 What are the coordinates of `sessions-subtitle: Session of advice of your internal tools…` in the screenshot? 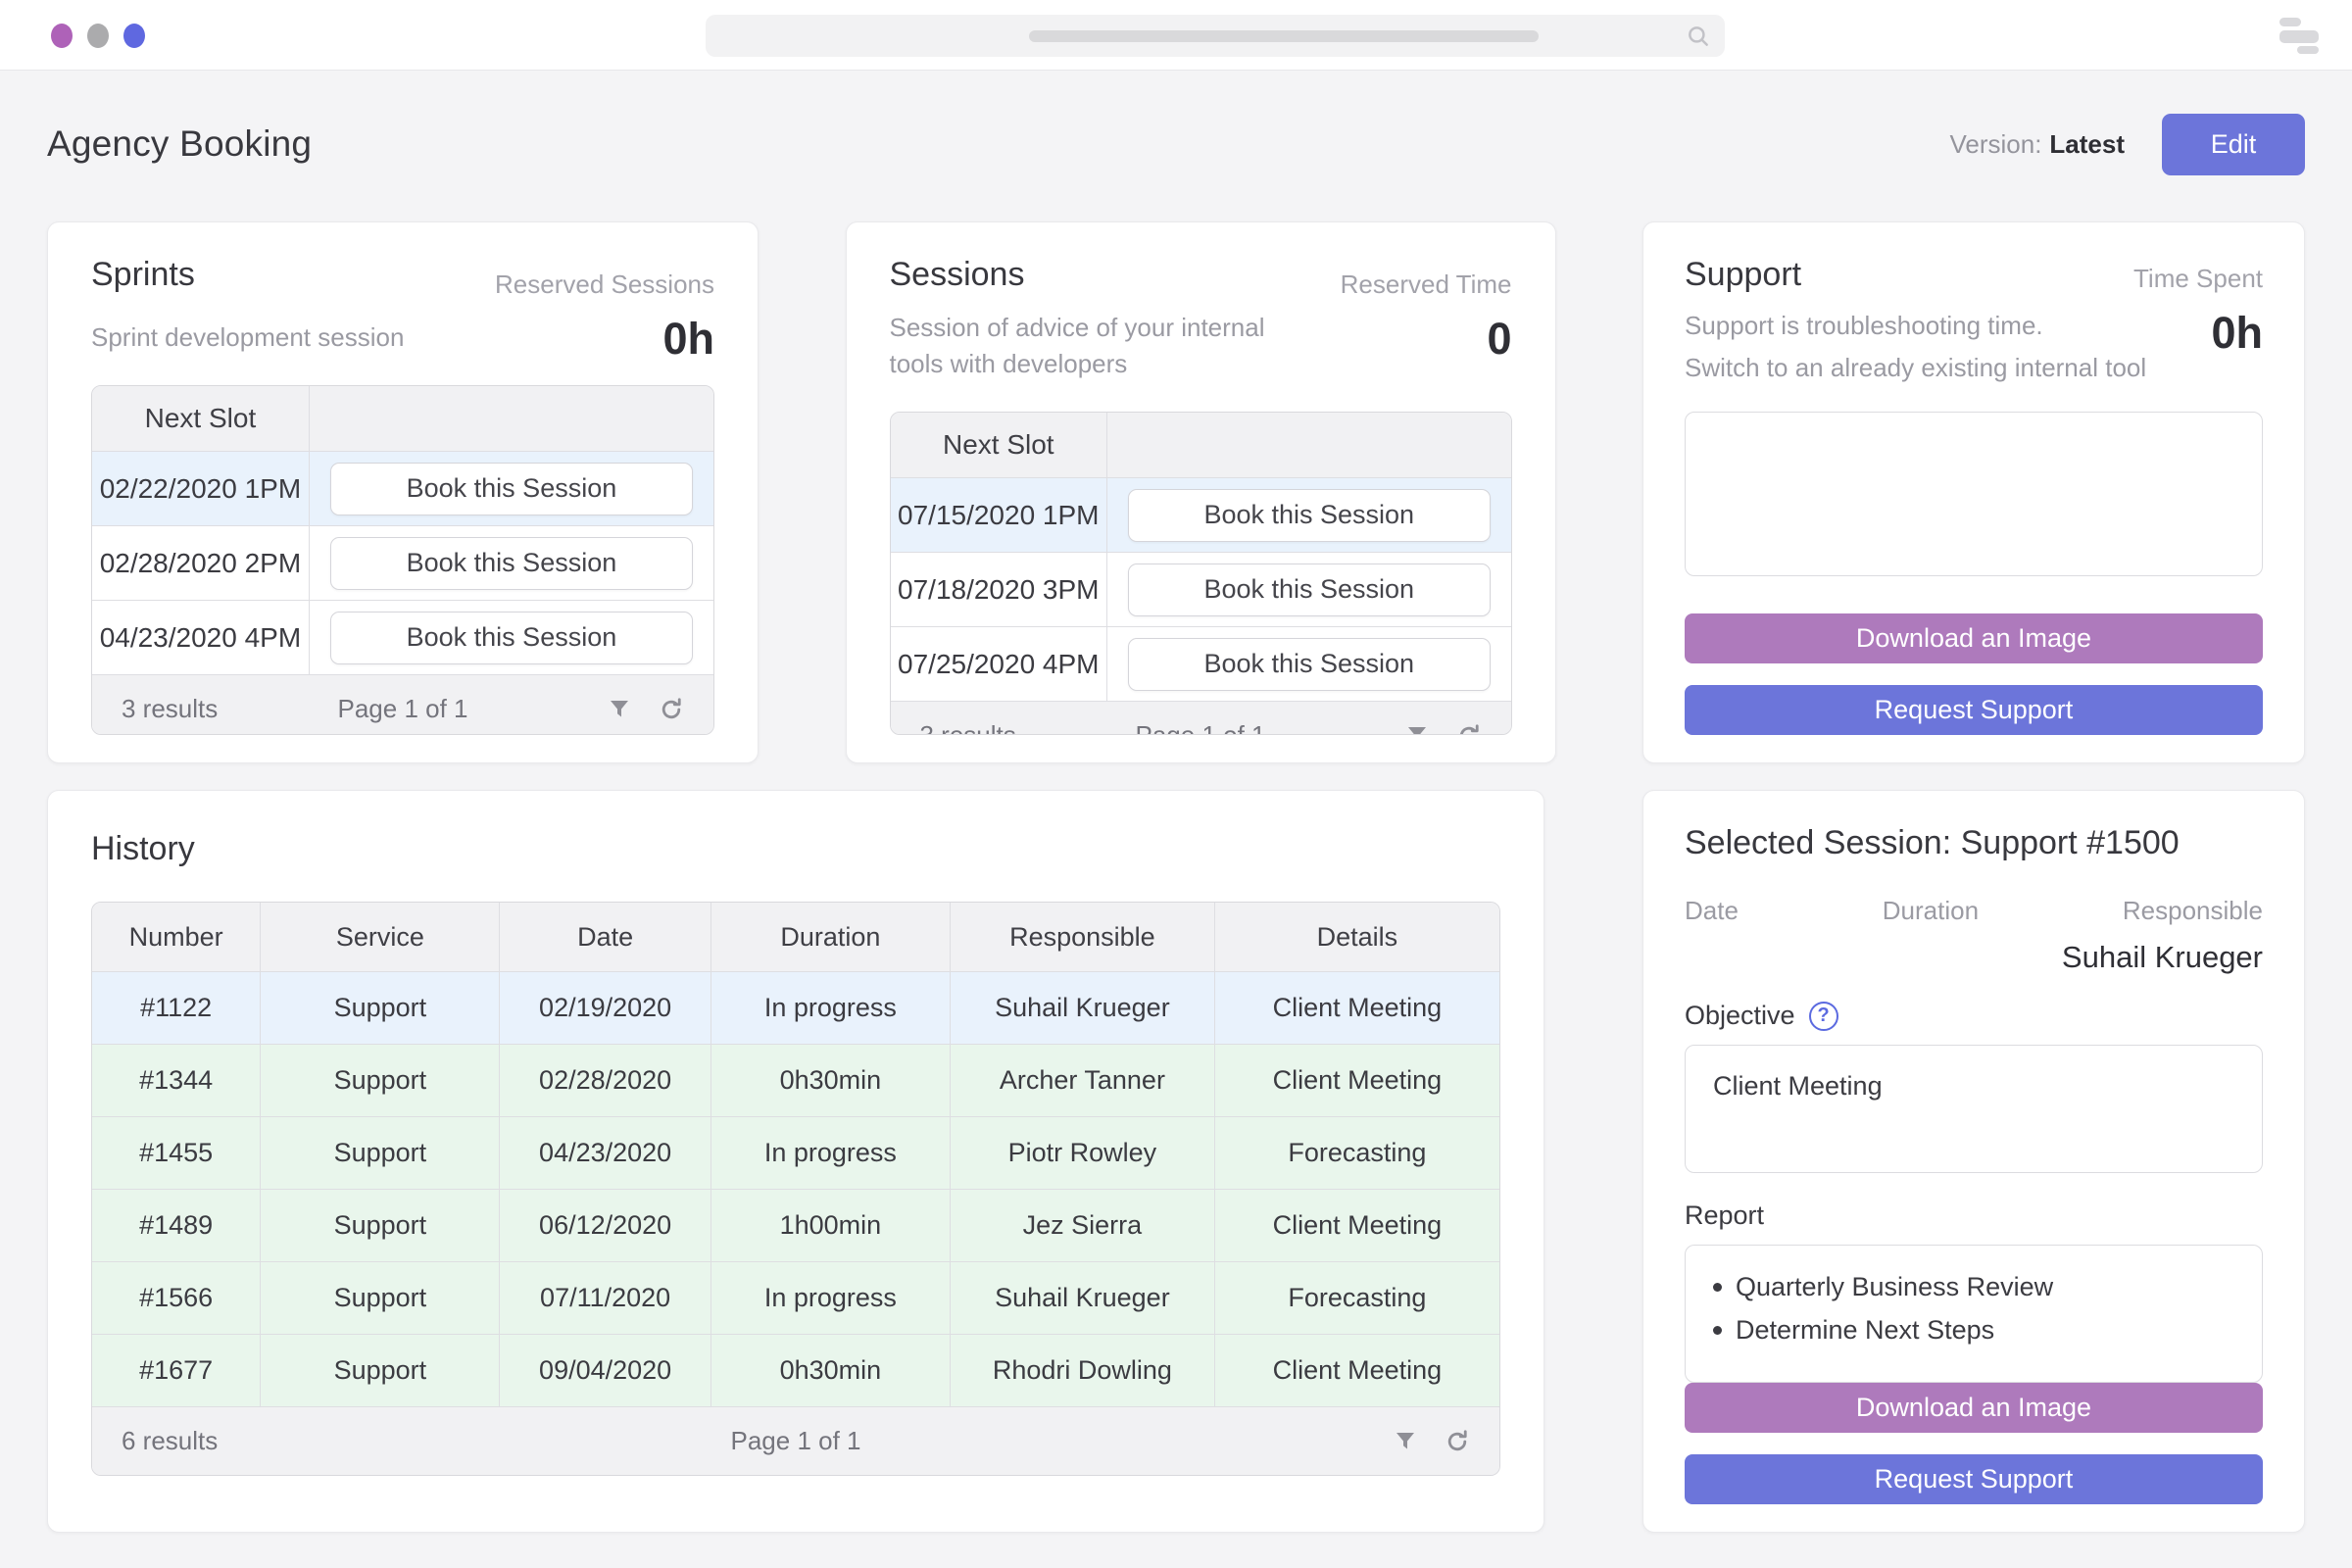 It's located at (1077, 345).